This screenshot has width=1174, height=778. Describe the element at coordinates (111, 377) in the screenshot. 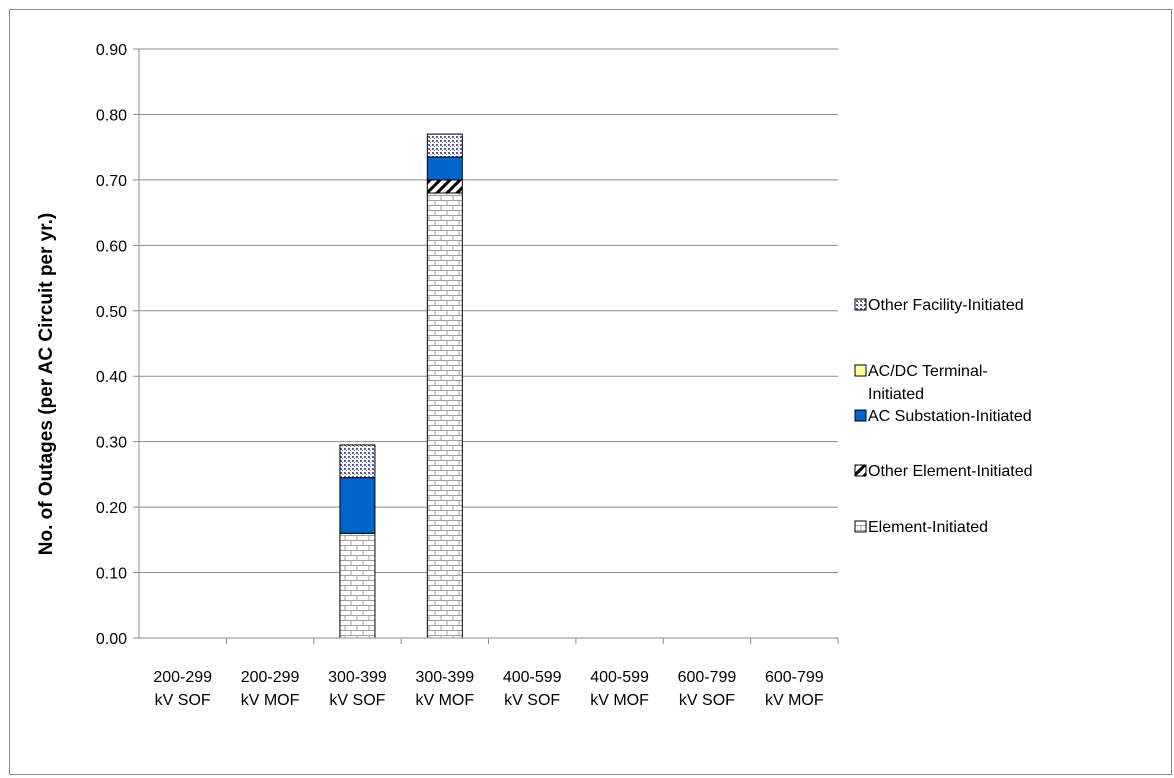

I see `y-tick-label: 0.40` at that location.